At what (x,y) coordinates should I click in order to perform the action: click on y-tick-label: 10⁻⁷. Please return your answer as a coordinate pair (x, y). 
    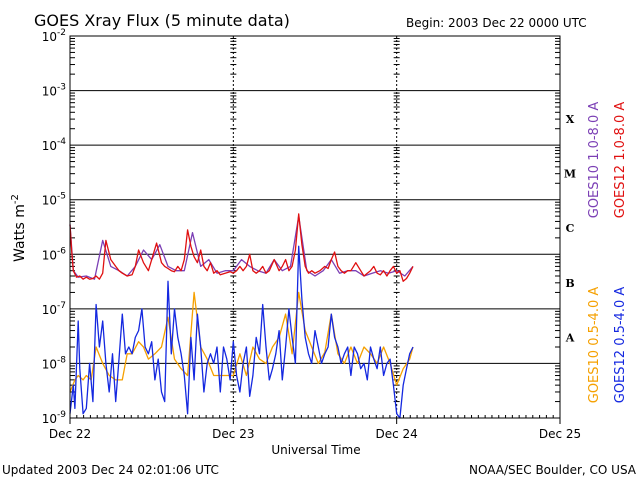
    Looking at the image, I should click on (54, 309).